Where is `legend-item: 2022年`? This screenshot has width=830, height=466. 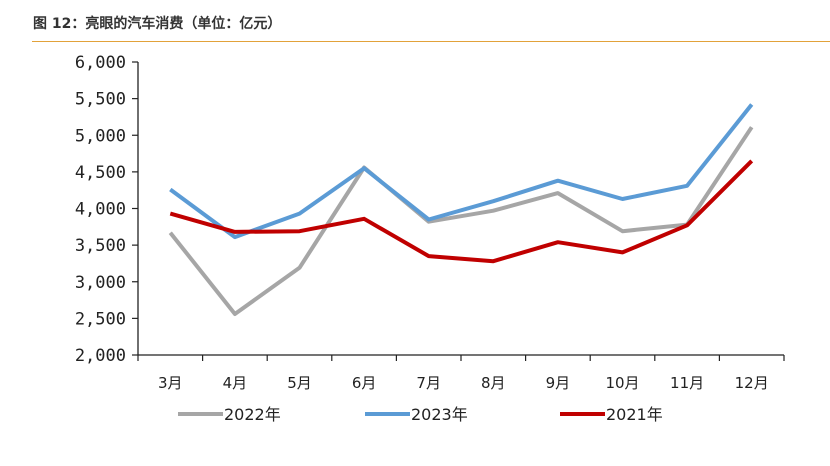 legend-item: 2022年 is located at coordinates (229, 414).